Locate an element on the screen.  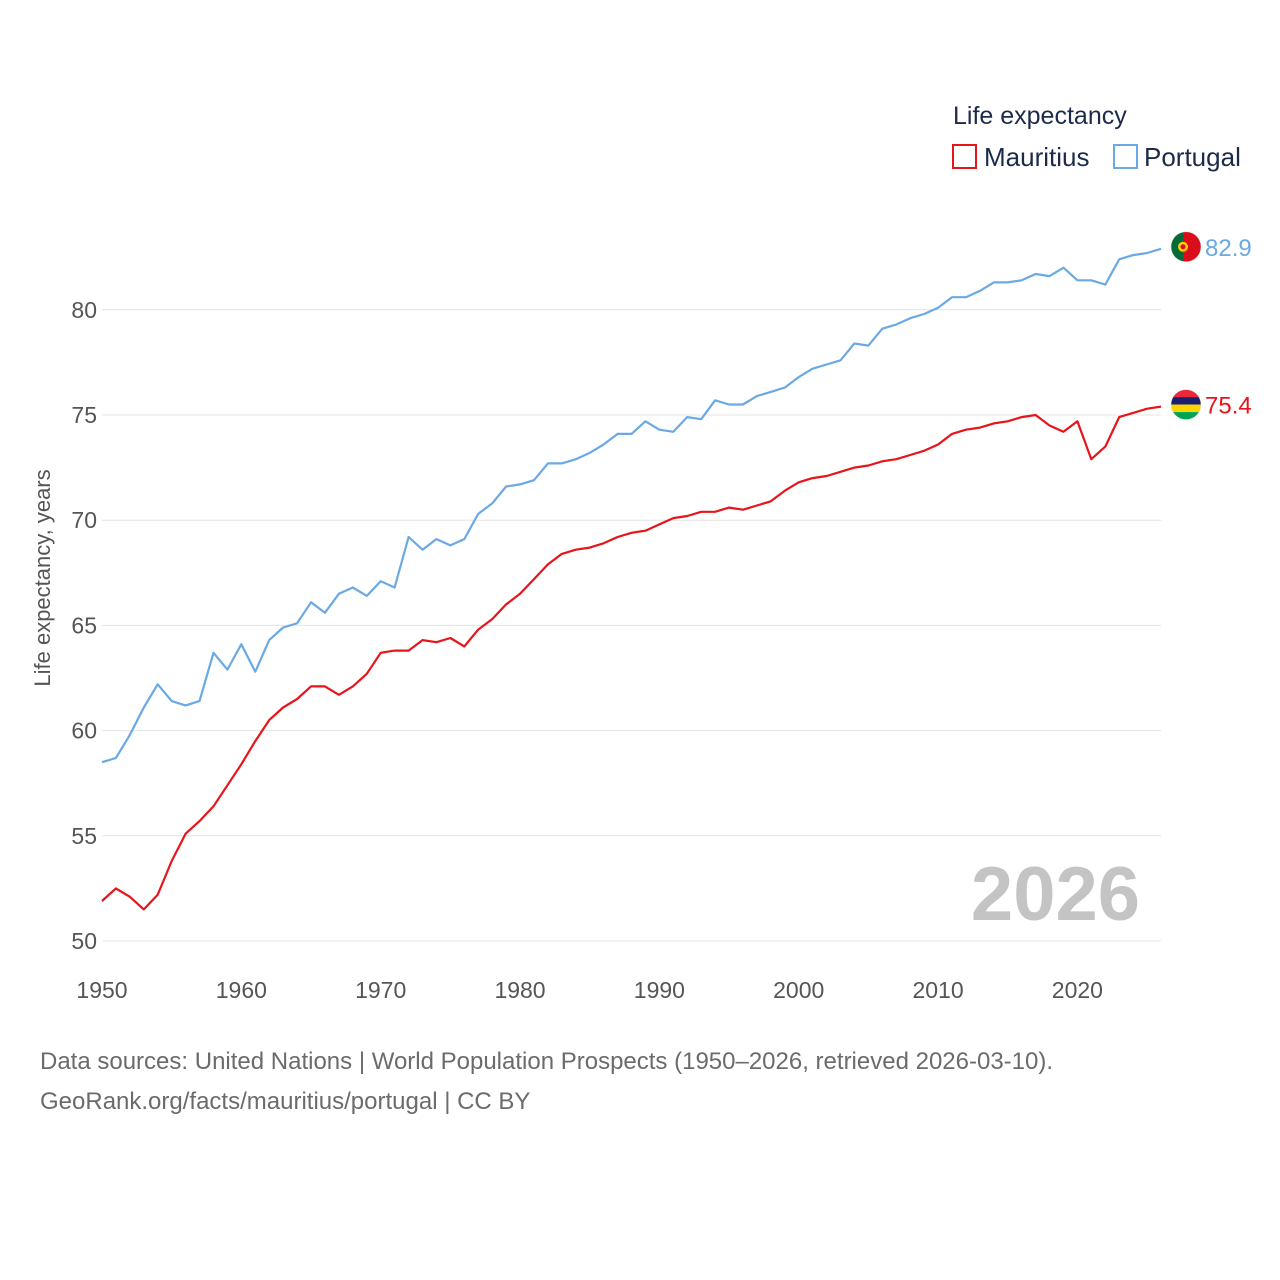
y-tick-label: 80 is located at coordinates (84, 310).